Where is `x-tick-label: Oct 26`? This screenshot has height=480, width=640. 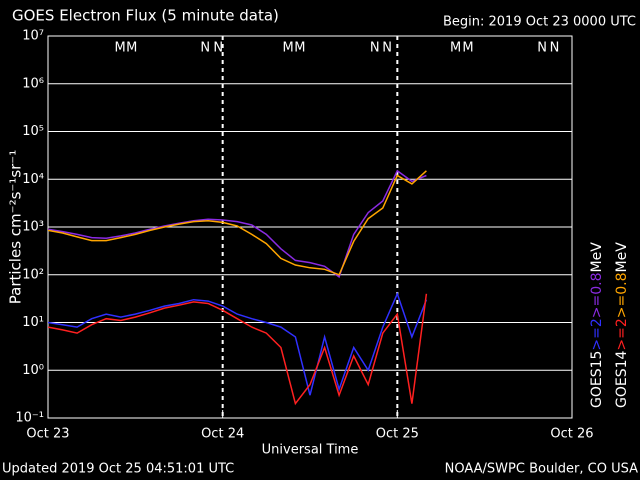 x-tick-label: Oct 26 is located at coordinates (571, 434).